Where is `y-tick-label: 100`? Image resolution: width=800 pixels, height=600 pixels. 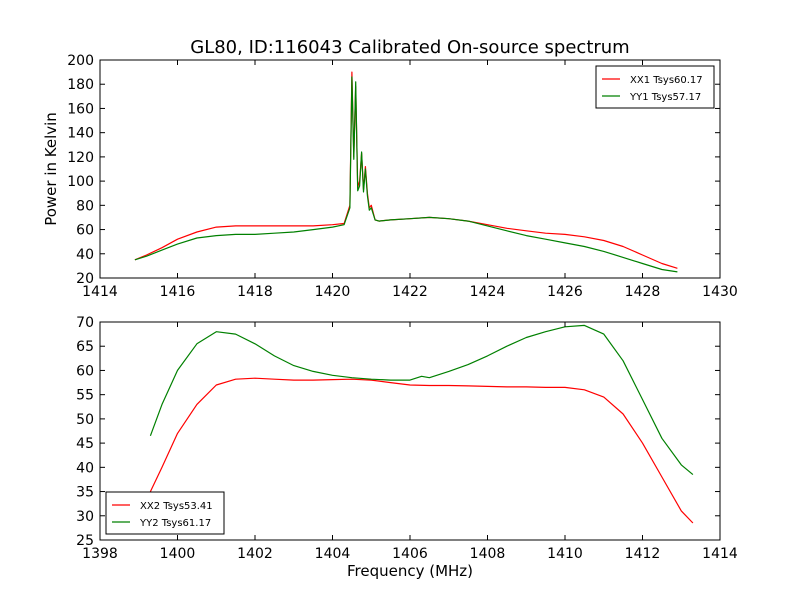
y-tick-label: 100 is located at coordinates (80, 182).